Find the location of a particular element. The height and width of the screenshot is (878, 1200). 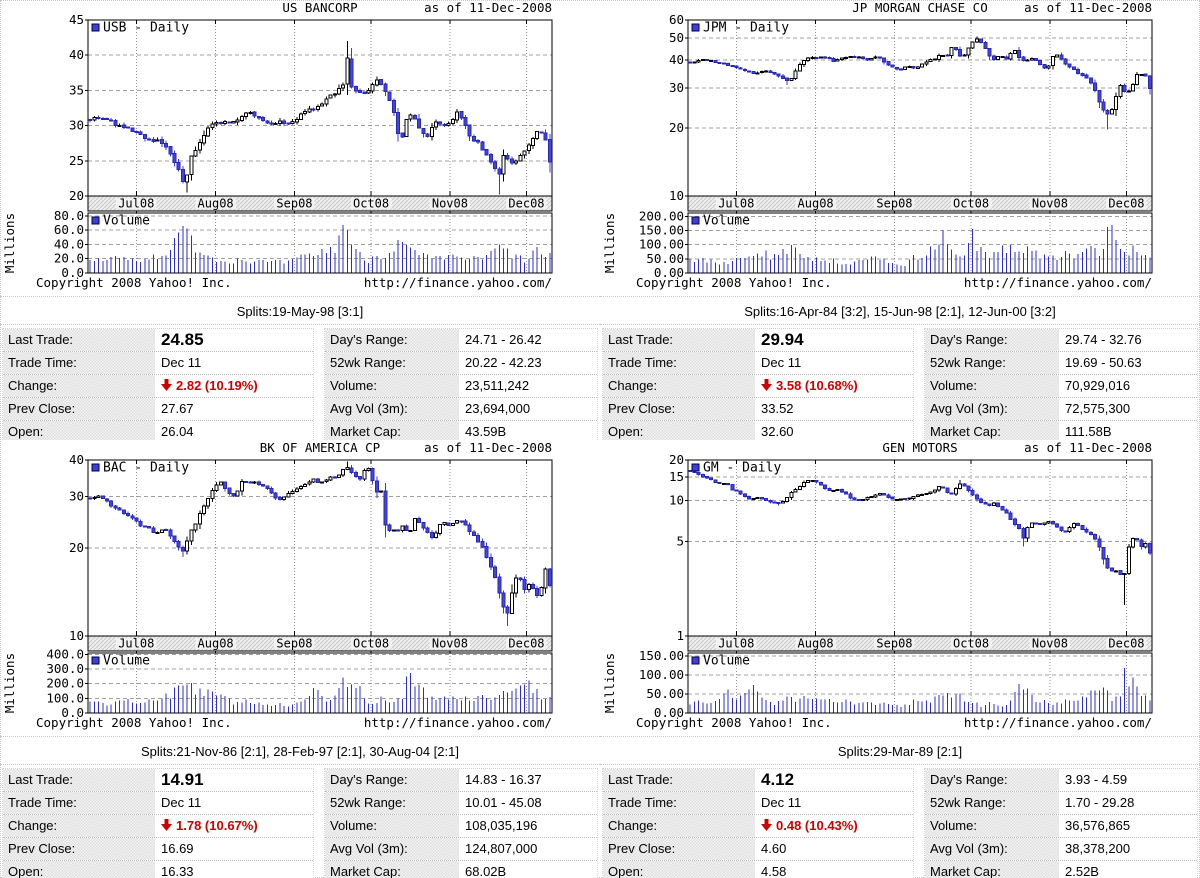

as-of-date: as of 11-Dec-2008 is located at coordinates (1088, 7).